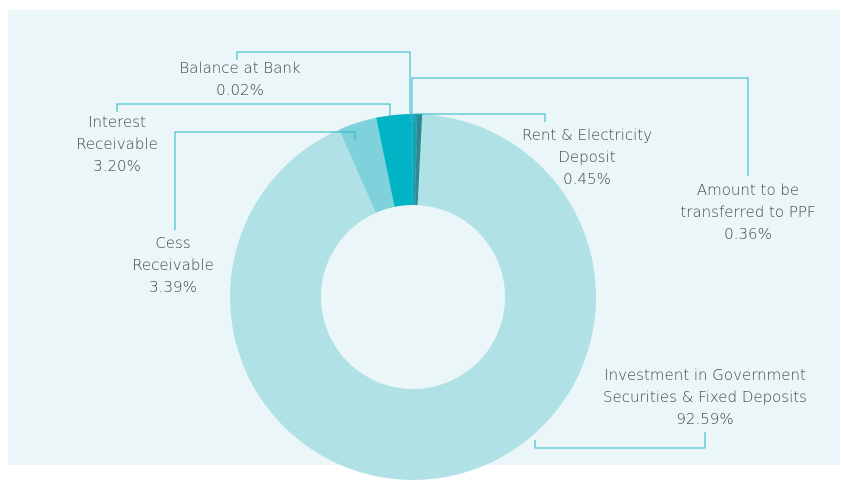 The image size is (841, 490). What do you see at coordinates (587, 179) in the screenshot?
I see `slice-value: 0.45%` at bounding box center [587, 179].